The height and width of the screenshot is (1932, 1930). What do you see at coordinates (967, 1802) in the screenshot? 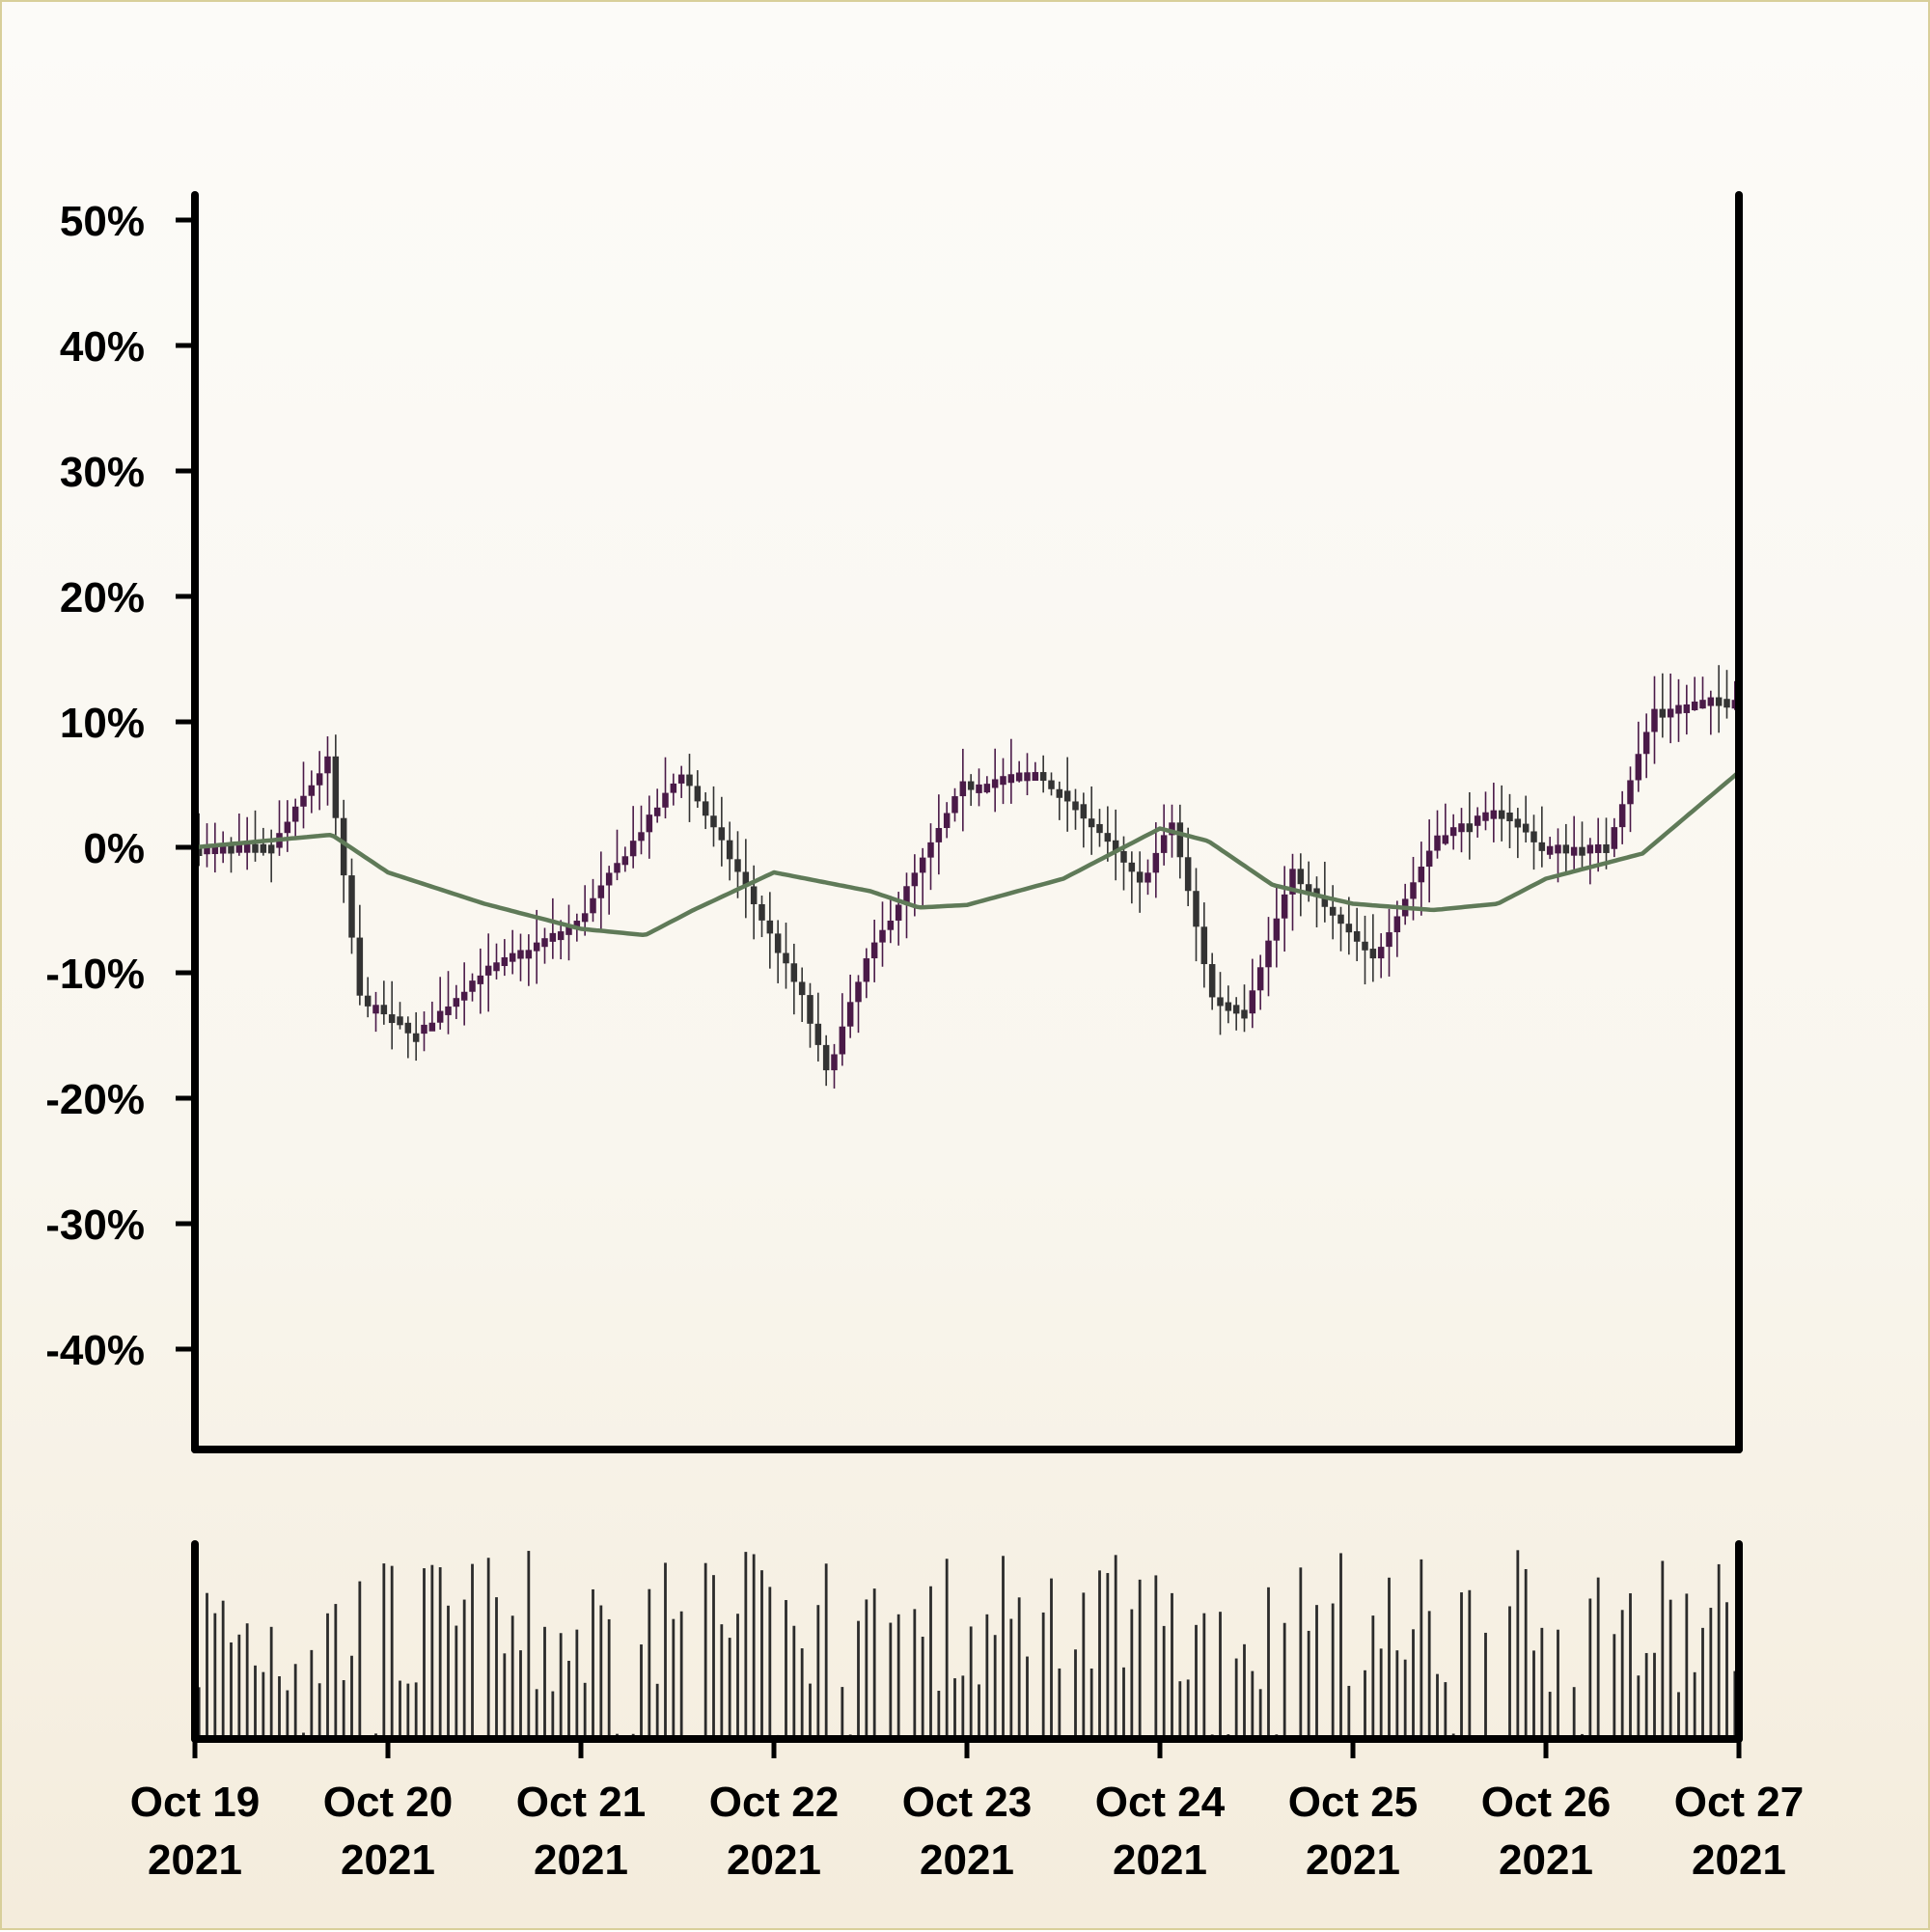
I see `x-tick-label-date: Oct 23` at bounding box center [967, 1802].